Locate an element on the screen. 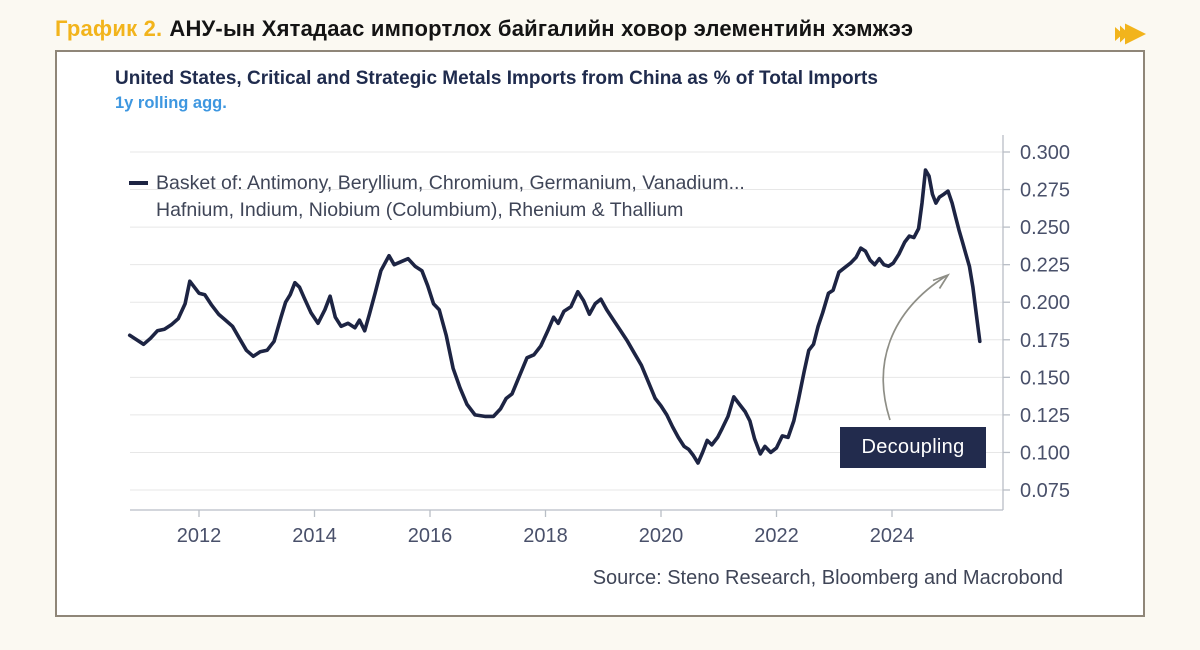  x-tick-label: 2012 is located at coordinates (199, 536).